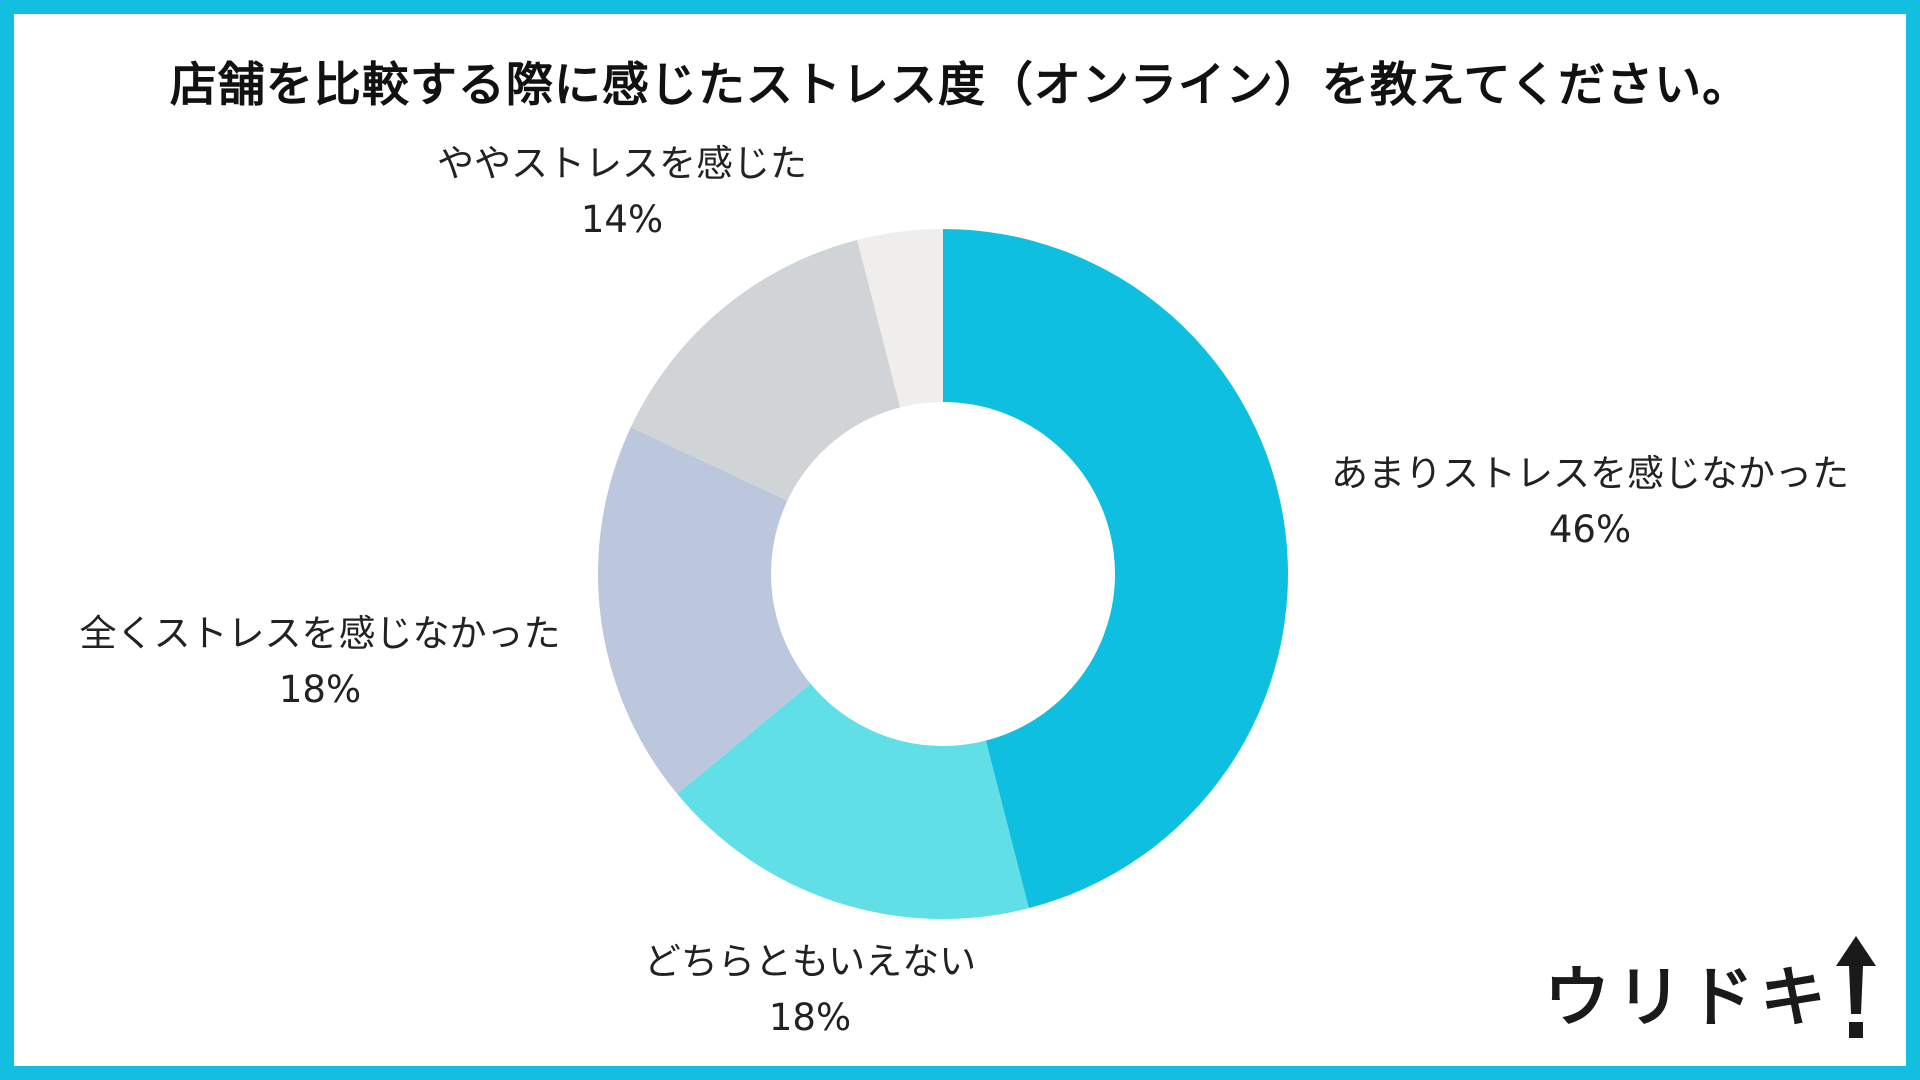 The height and width of the screenshot is (1080, 1920). Describe the element at coordinates (320, 689) in the screenshot. I see `slice-percent-2: 18%` at that location.